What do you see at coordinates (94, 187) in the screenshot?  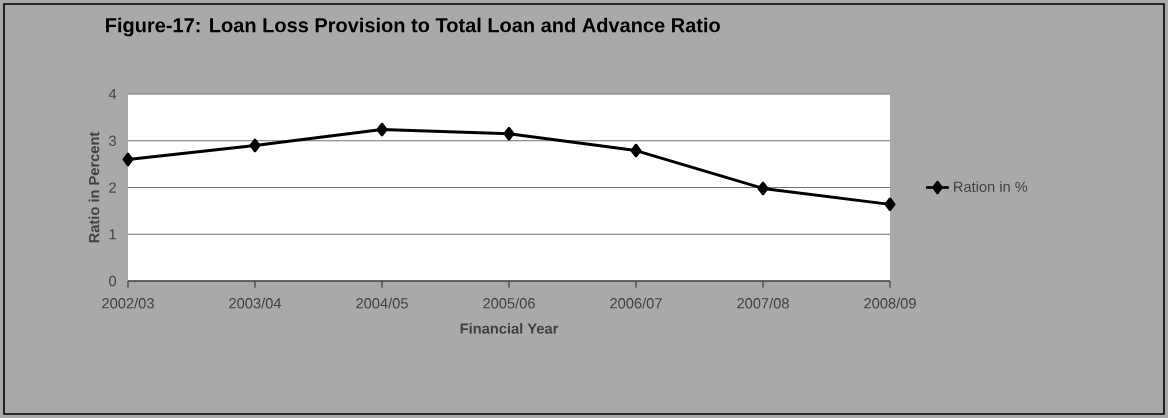 I see `y-axis-title: Ratio in Percent` at bounding box center [94, 187].